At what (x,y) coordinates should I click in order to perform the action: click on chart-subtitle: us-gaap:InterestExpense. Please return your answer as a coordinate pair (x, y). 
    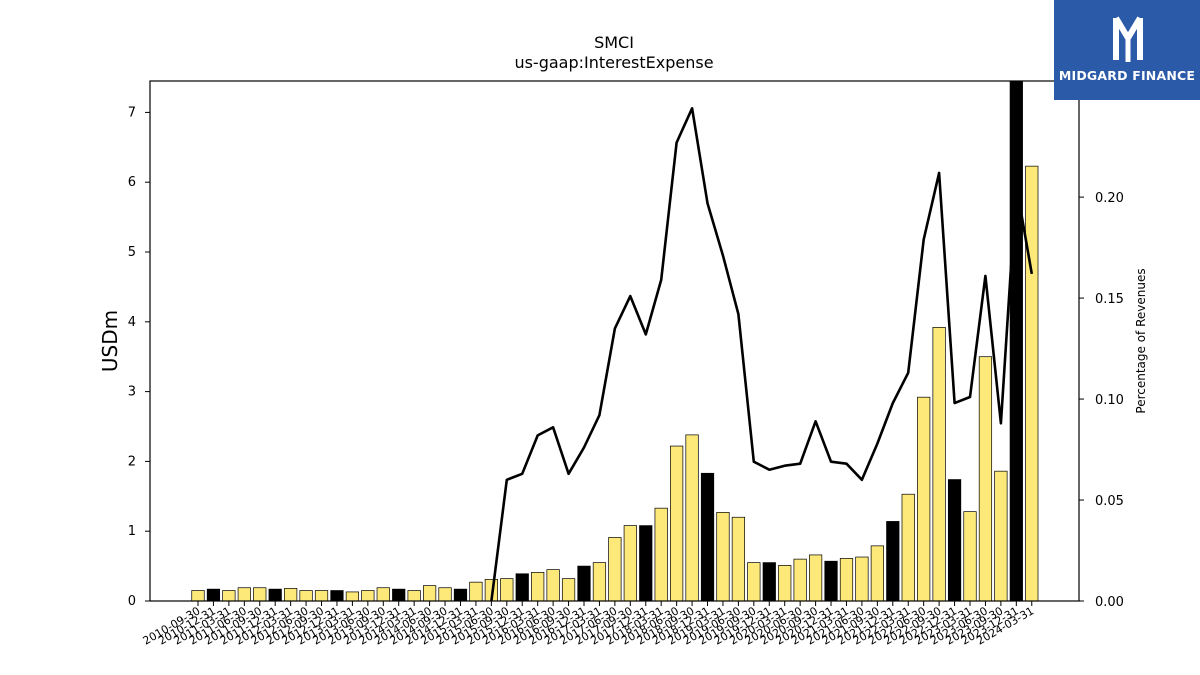
    Looking at the image, I should click on (613, 62).